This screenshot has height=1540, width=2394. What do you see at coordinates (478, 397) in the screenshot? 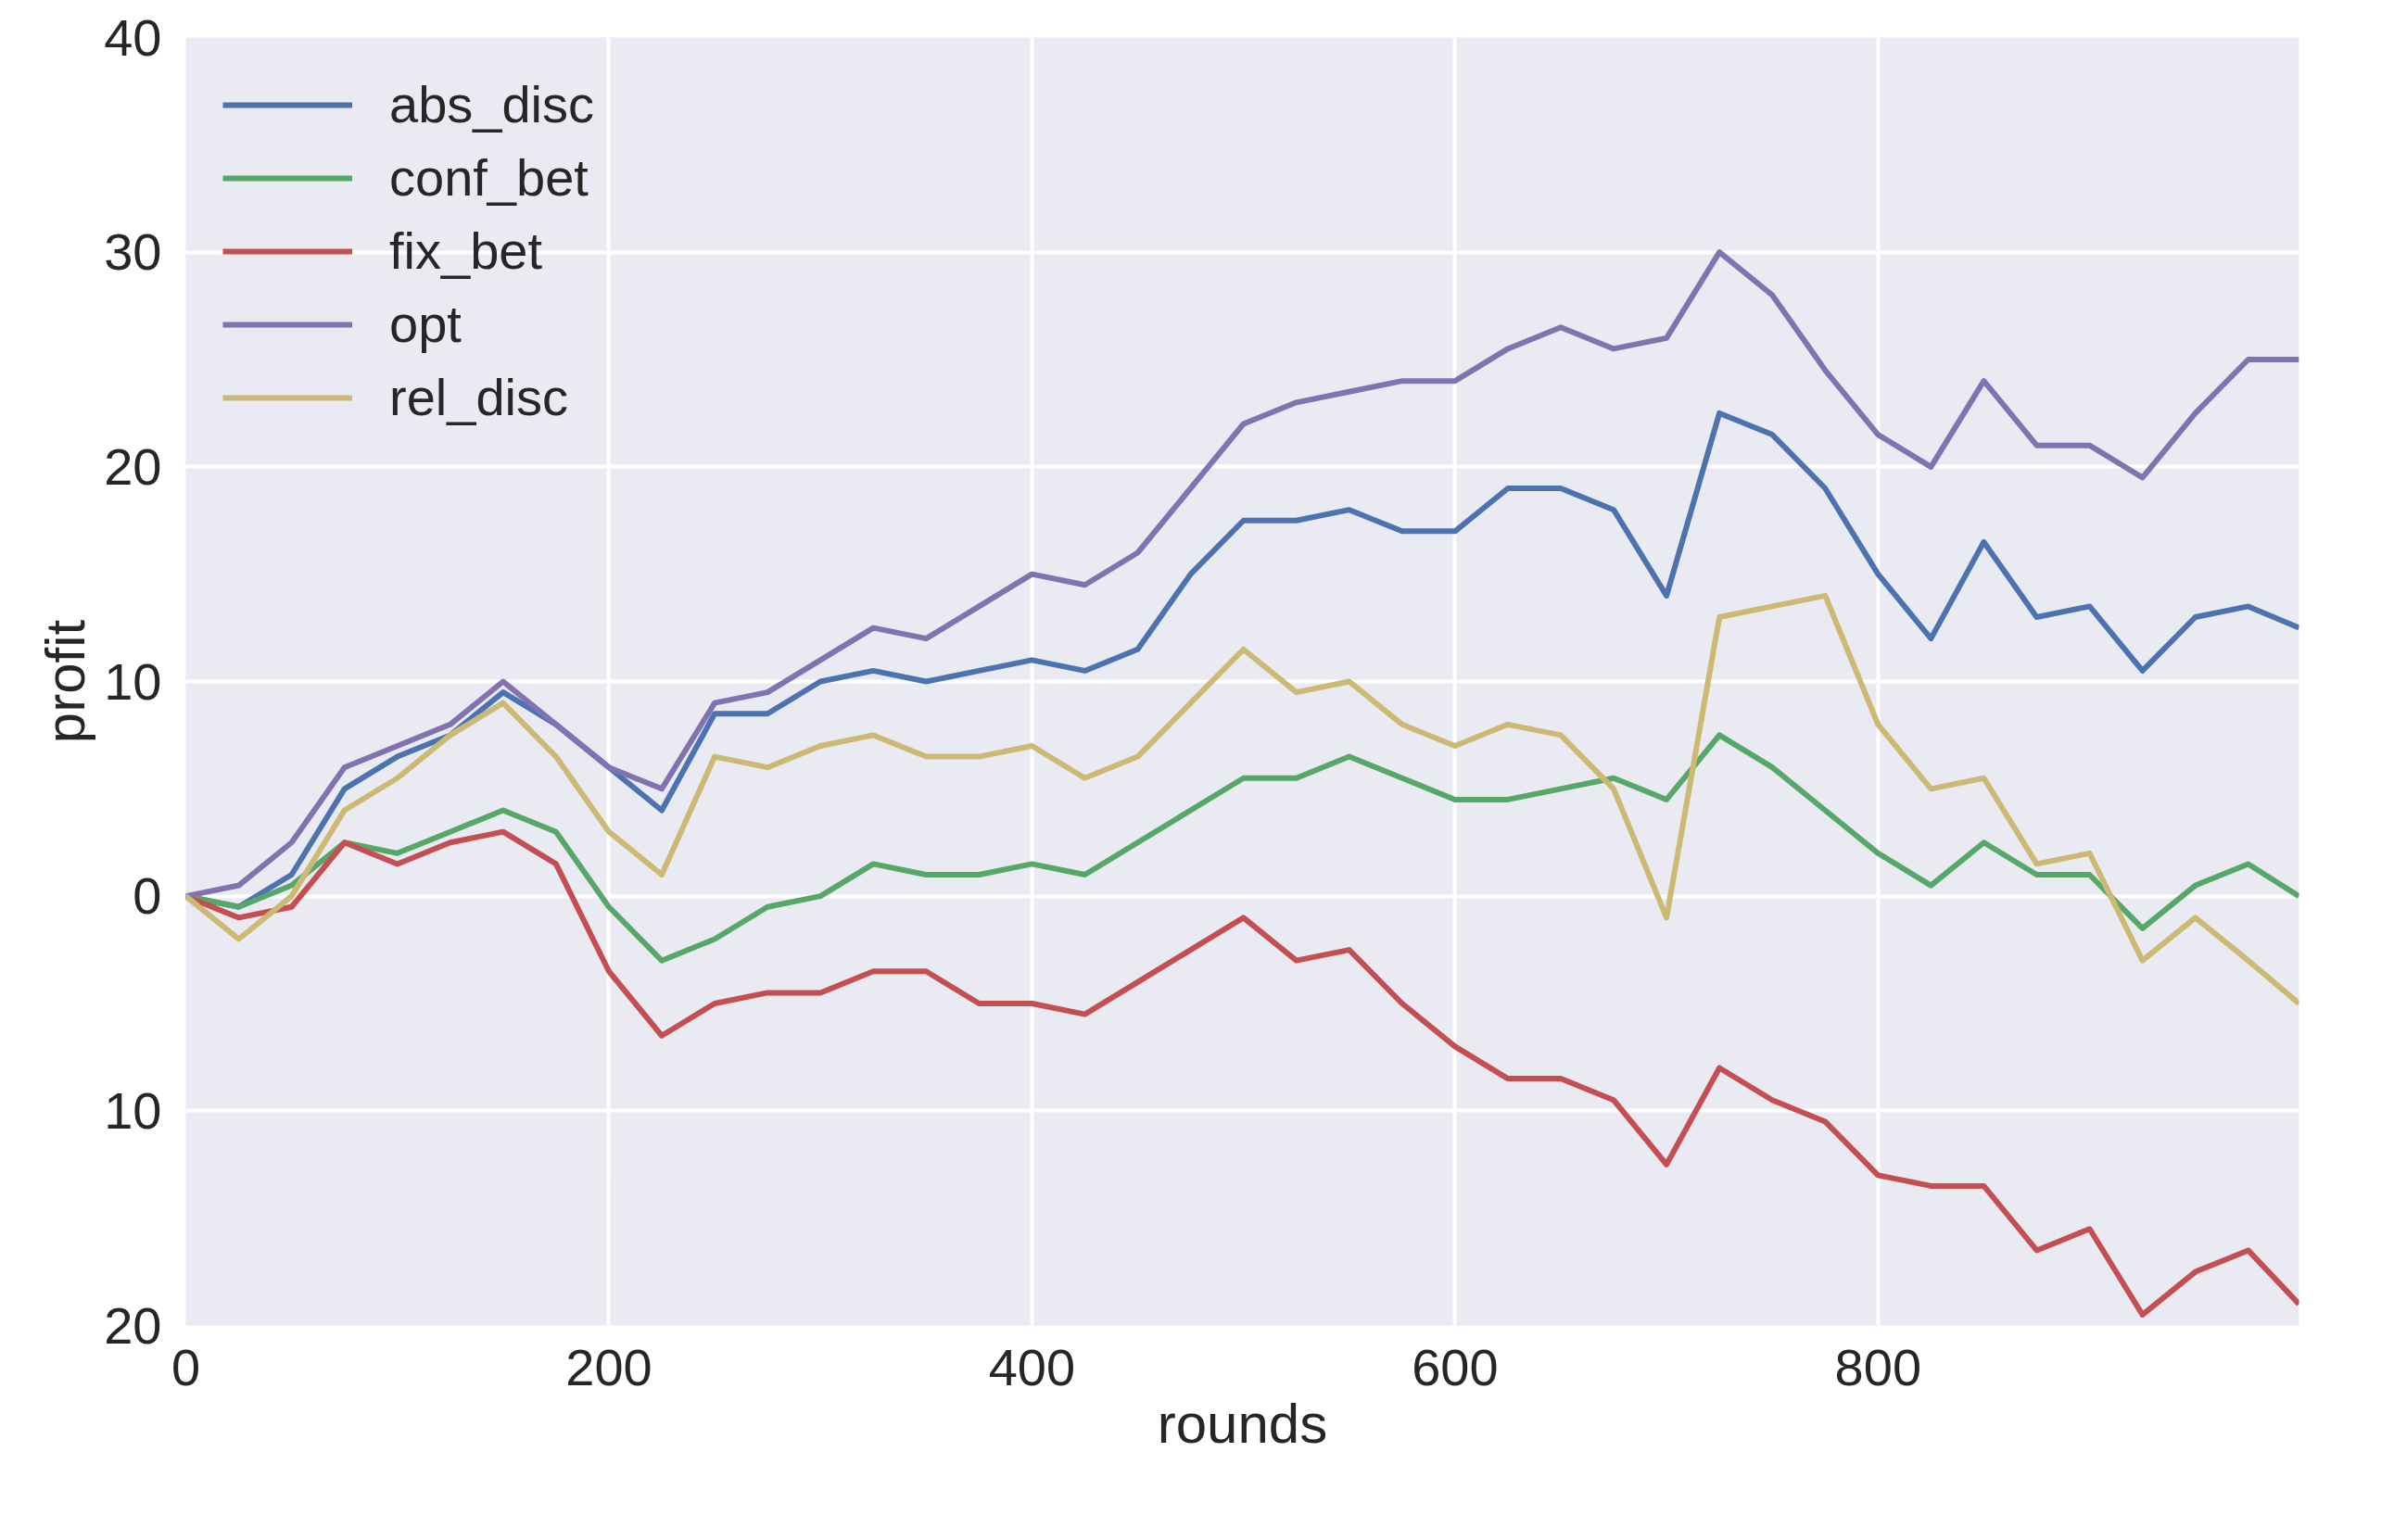
I see `legend-label: rel_disc` at bounding box center [478, 397].